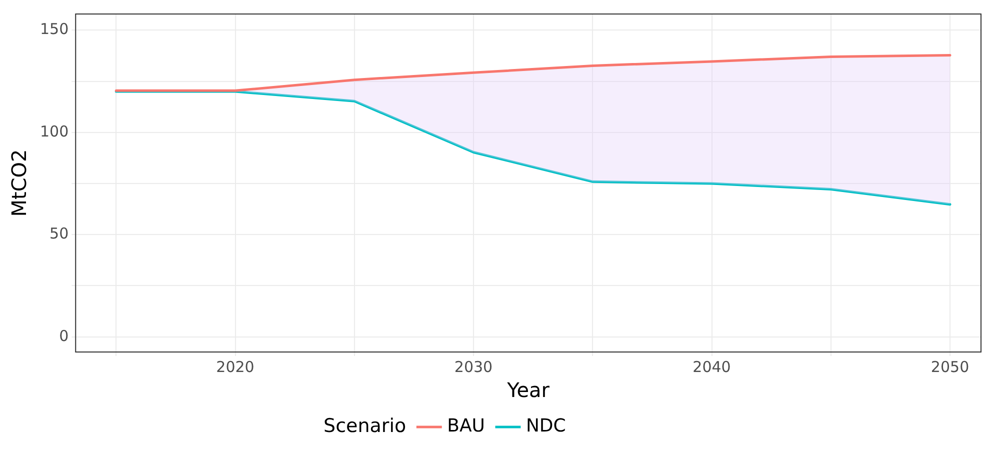 This screenshot has height=450, width=983. What do you see at coordinates (235, 367) in the screenshot?
I see `x-tick-label: 2020` at bounding box center [235, 367].